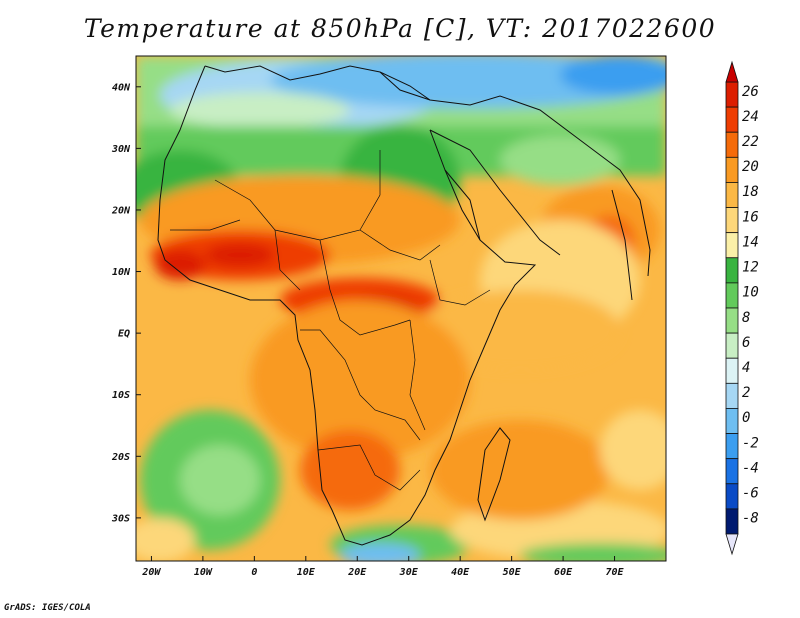 The width and height of the screenshot is (800, 618). What do you see at coordinates (750, 142) in the screenshot?
I see `colorbar-label: 22` at bounding box center [750, 142].